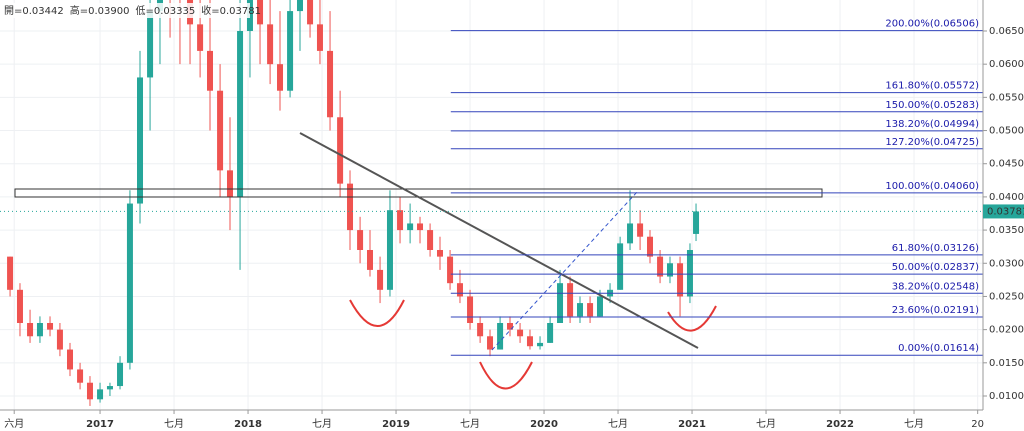 The height and width of the screenshot is (431, 1024). I want to click on fib-label: 0.00%(0.01614), so click(938, 348).